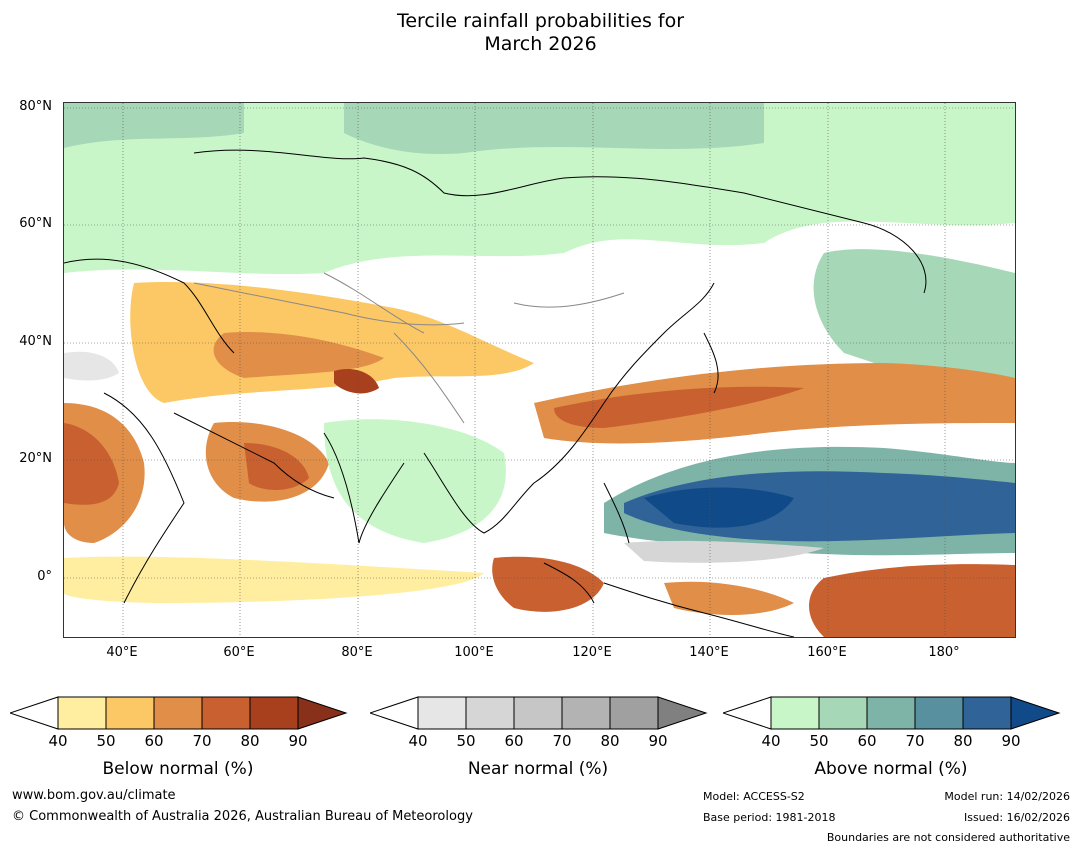 Image resolution: width=1081 pixels, height=850 pixels. Describe the element at coordinates (891, 769) in the screenshot. I see `colorbar-above-title: Above normal (%)` at that location.